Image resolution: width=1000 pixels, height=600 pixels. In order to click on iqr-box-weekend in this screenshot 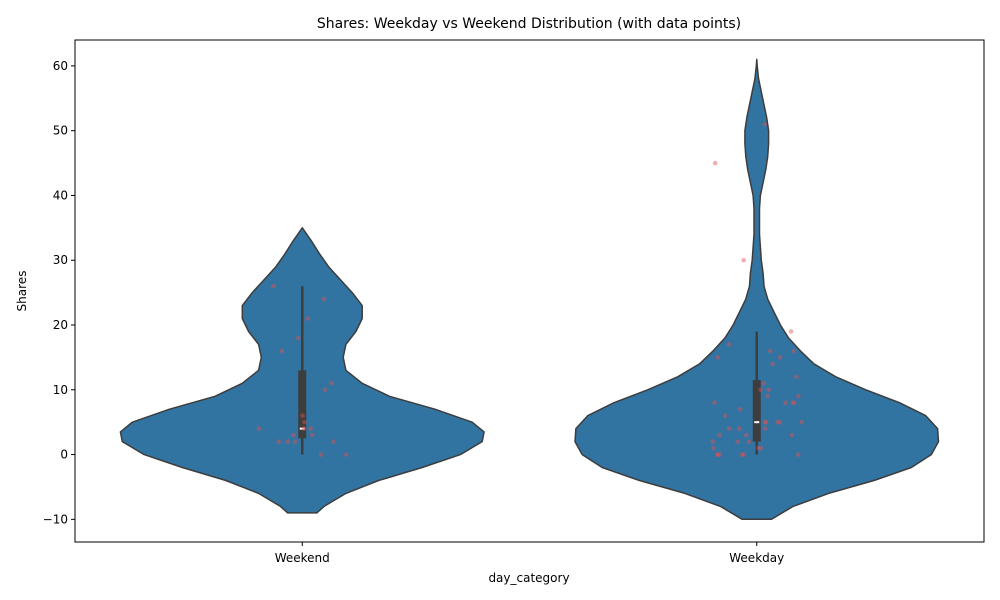, I will do `click(302, 404)`.